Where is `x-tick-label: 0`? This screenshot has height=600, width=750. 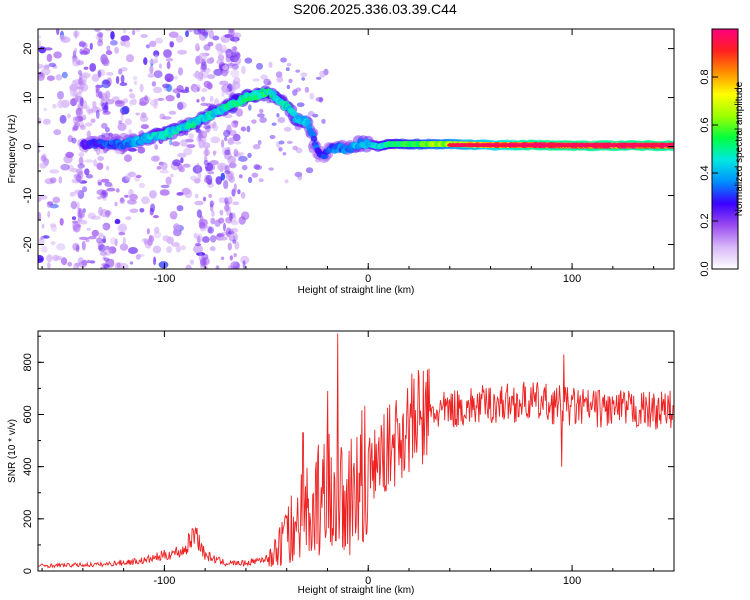
x-tick-label: 0 is located at coordinates (368, 279).